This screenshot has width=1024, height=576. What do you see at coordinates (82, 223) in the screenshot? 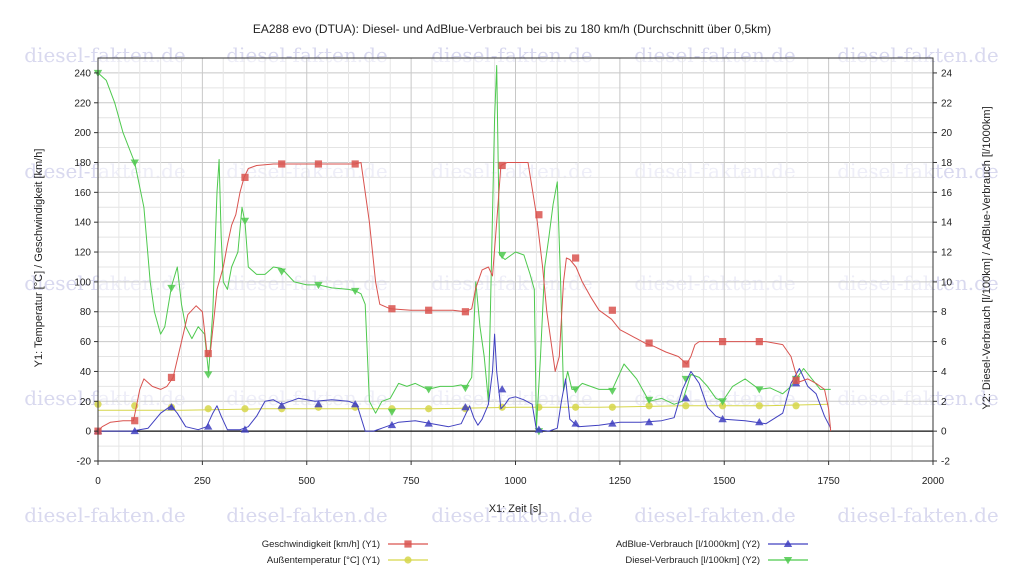
I see `y-tick-label: 140` at bounding box center [82, 223].